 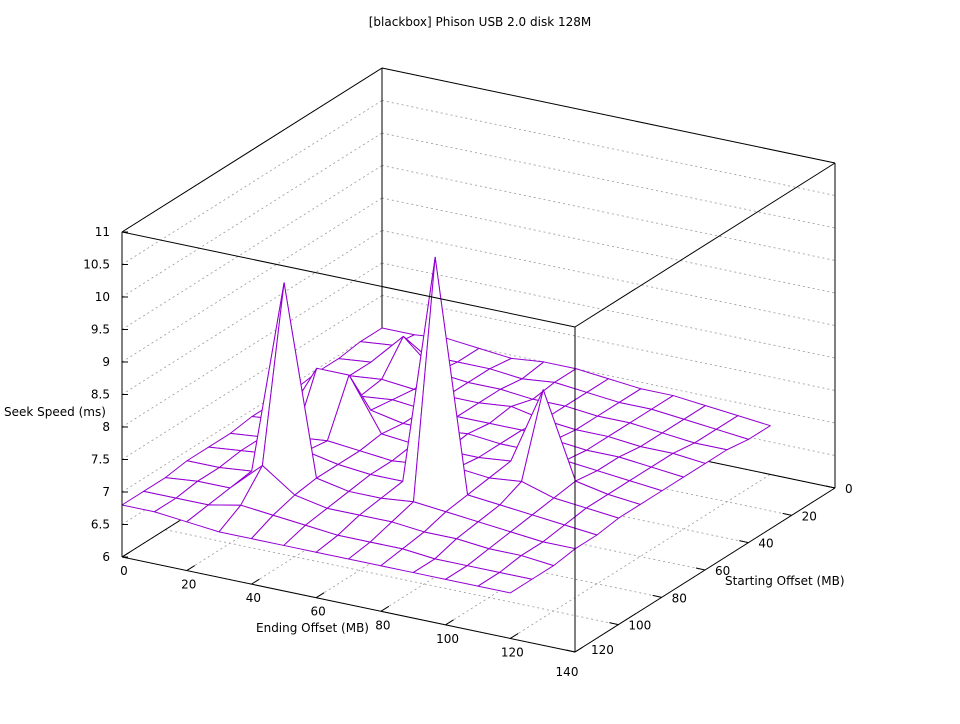 I want to click on x-tick-label: 60, so click(x=318, y=612).